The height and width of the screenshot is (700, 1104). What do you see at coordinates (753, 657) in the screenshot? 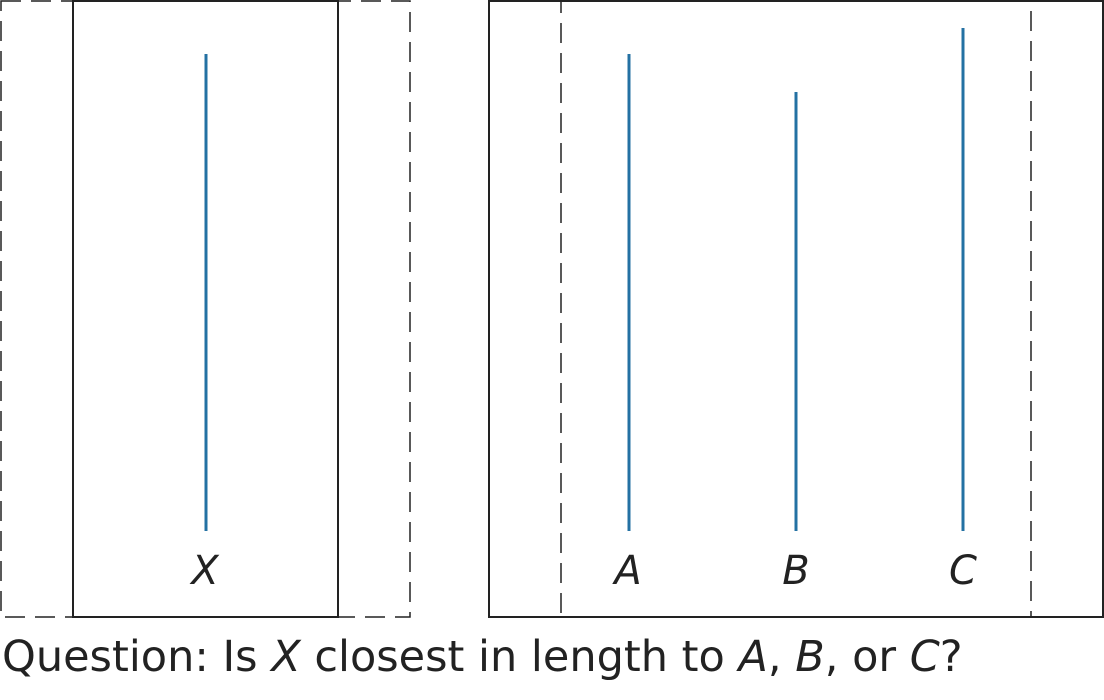
I see `question-option-a: A` at bounding box center [753, 657].